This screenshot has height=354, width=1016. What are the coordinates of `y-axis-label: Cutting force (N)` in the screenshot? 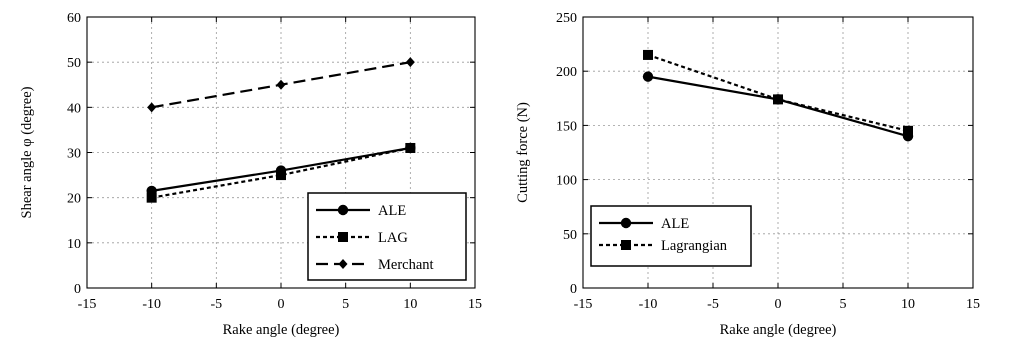 It's located at (523, 152).